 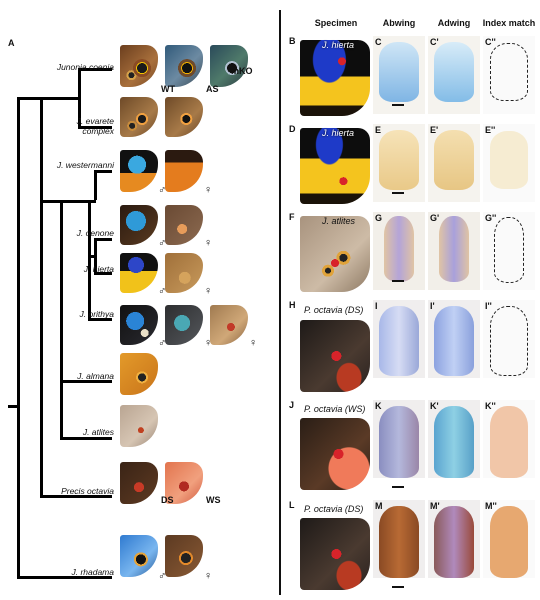 What do you see at coordinates (491, 506) in the screenshot?
I see `panel-label: M''` at bounding box center [491, 506].